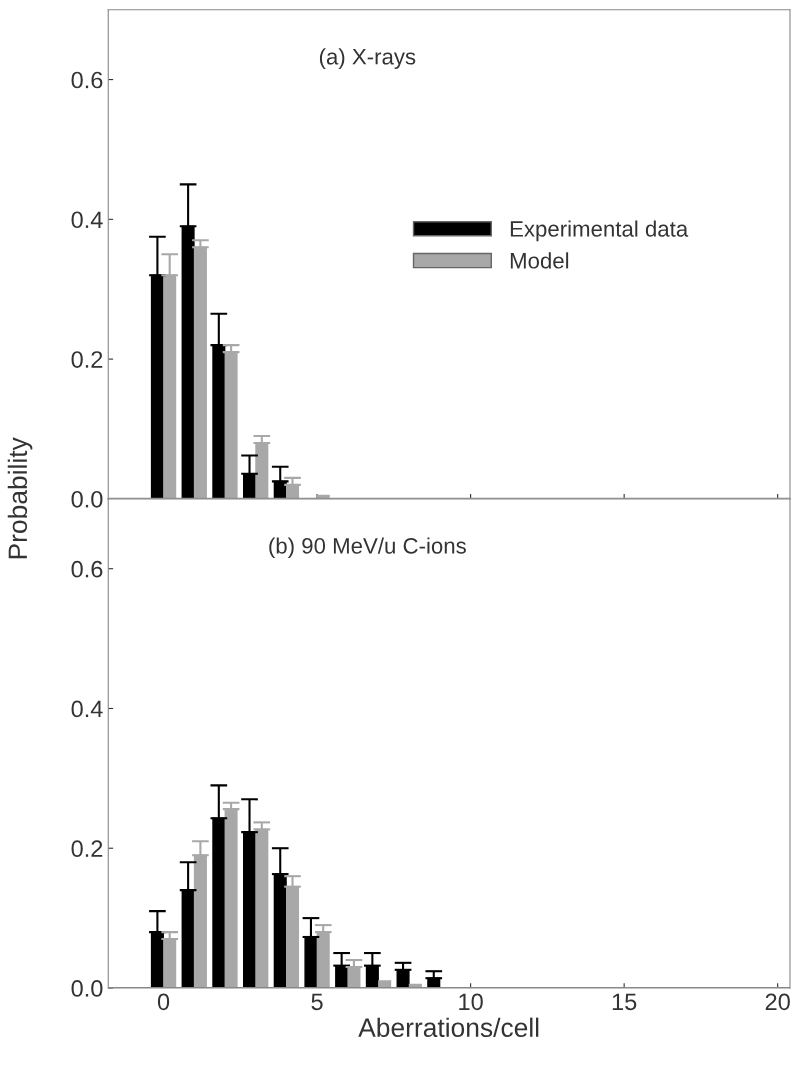 The image size is (802, 1078). Describe the element at coordinates (367, 548) in the screenshot. I see `text: (b) 90 MeV/u C-ions` at that location.